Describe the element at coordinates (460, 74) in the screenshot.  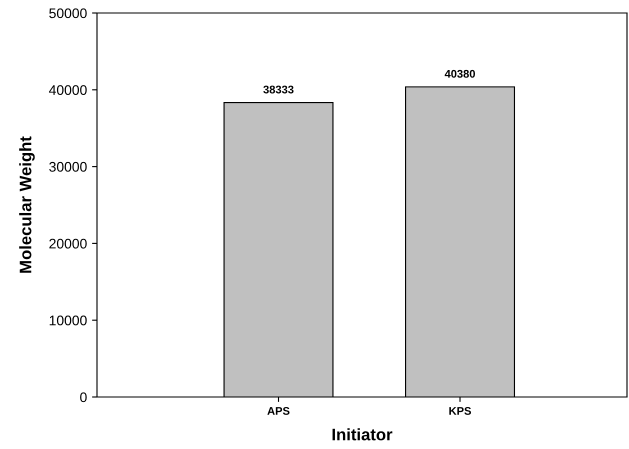
I see `data-label: 40380` at that location.